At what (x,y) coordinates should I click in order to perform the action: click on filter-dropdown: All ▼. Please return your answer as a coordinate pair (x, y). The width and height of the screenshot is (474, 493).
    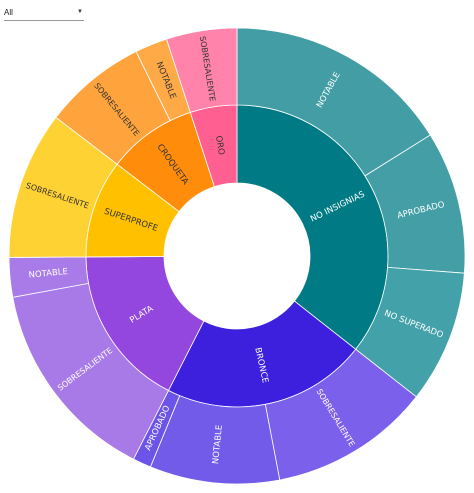
    Looking at the image, I should click on (44, 12).